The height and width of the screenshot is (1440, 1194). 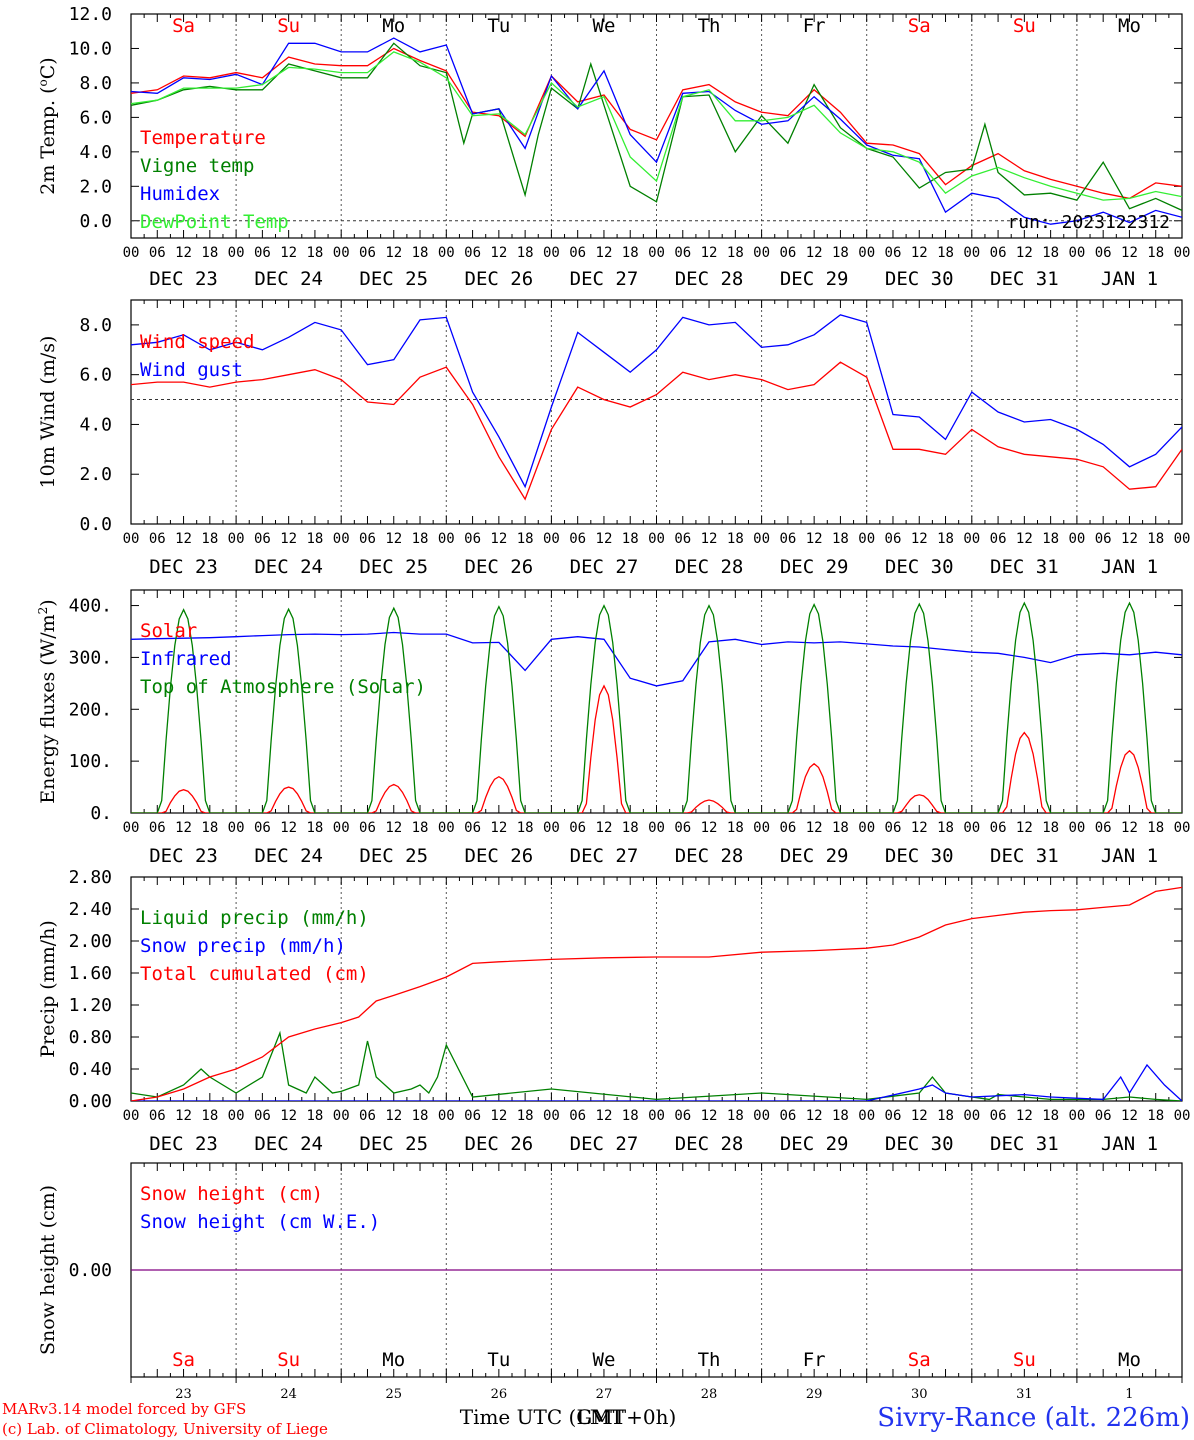 I want to click on weekday-label: Th, so click(x=709, y=1360).